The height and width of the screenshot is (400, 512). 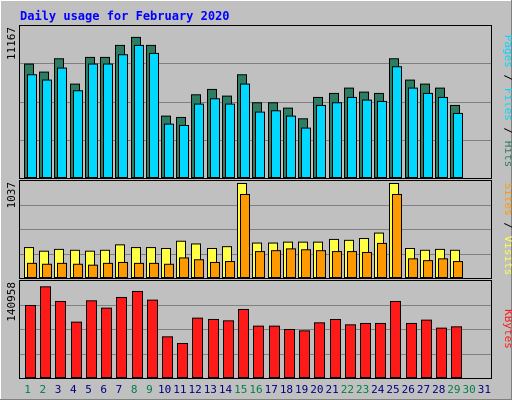 What do you see at coordinates (392, 389) in the screenshot?
I see `day-label: 25` at bounding box center [392, 389].